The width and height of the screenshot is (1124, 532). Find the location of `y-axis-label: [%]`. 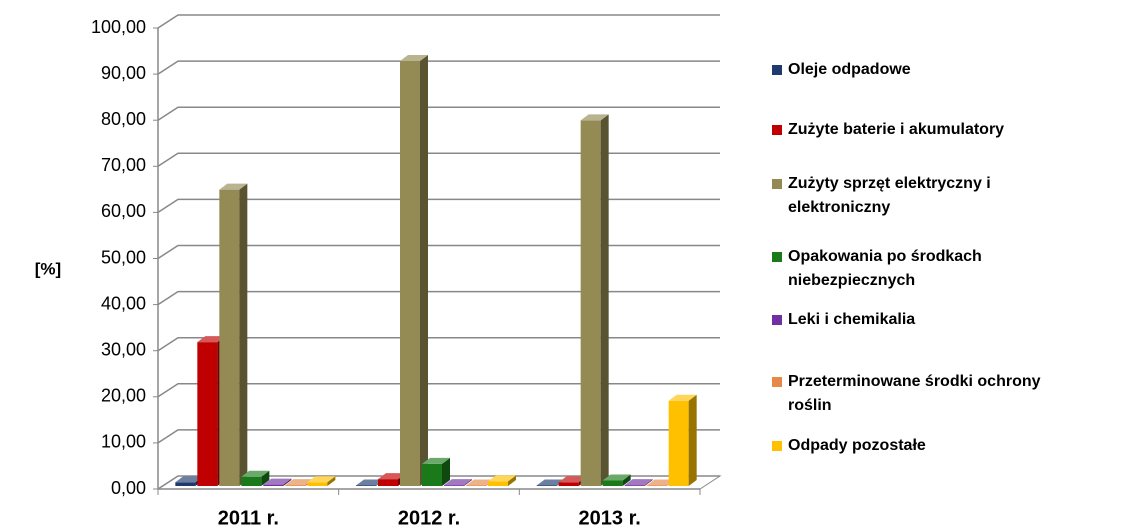

y-axis-label: [%] is located at coordinates (48, 268).